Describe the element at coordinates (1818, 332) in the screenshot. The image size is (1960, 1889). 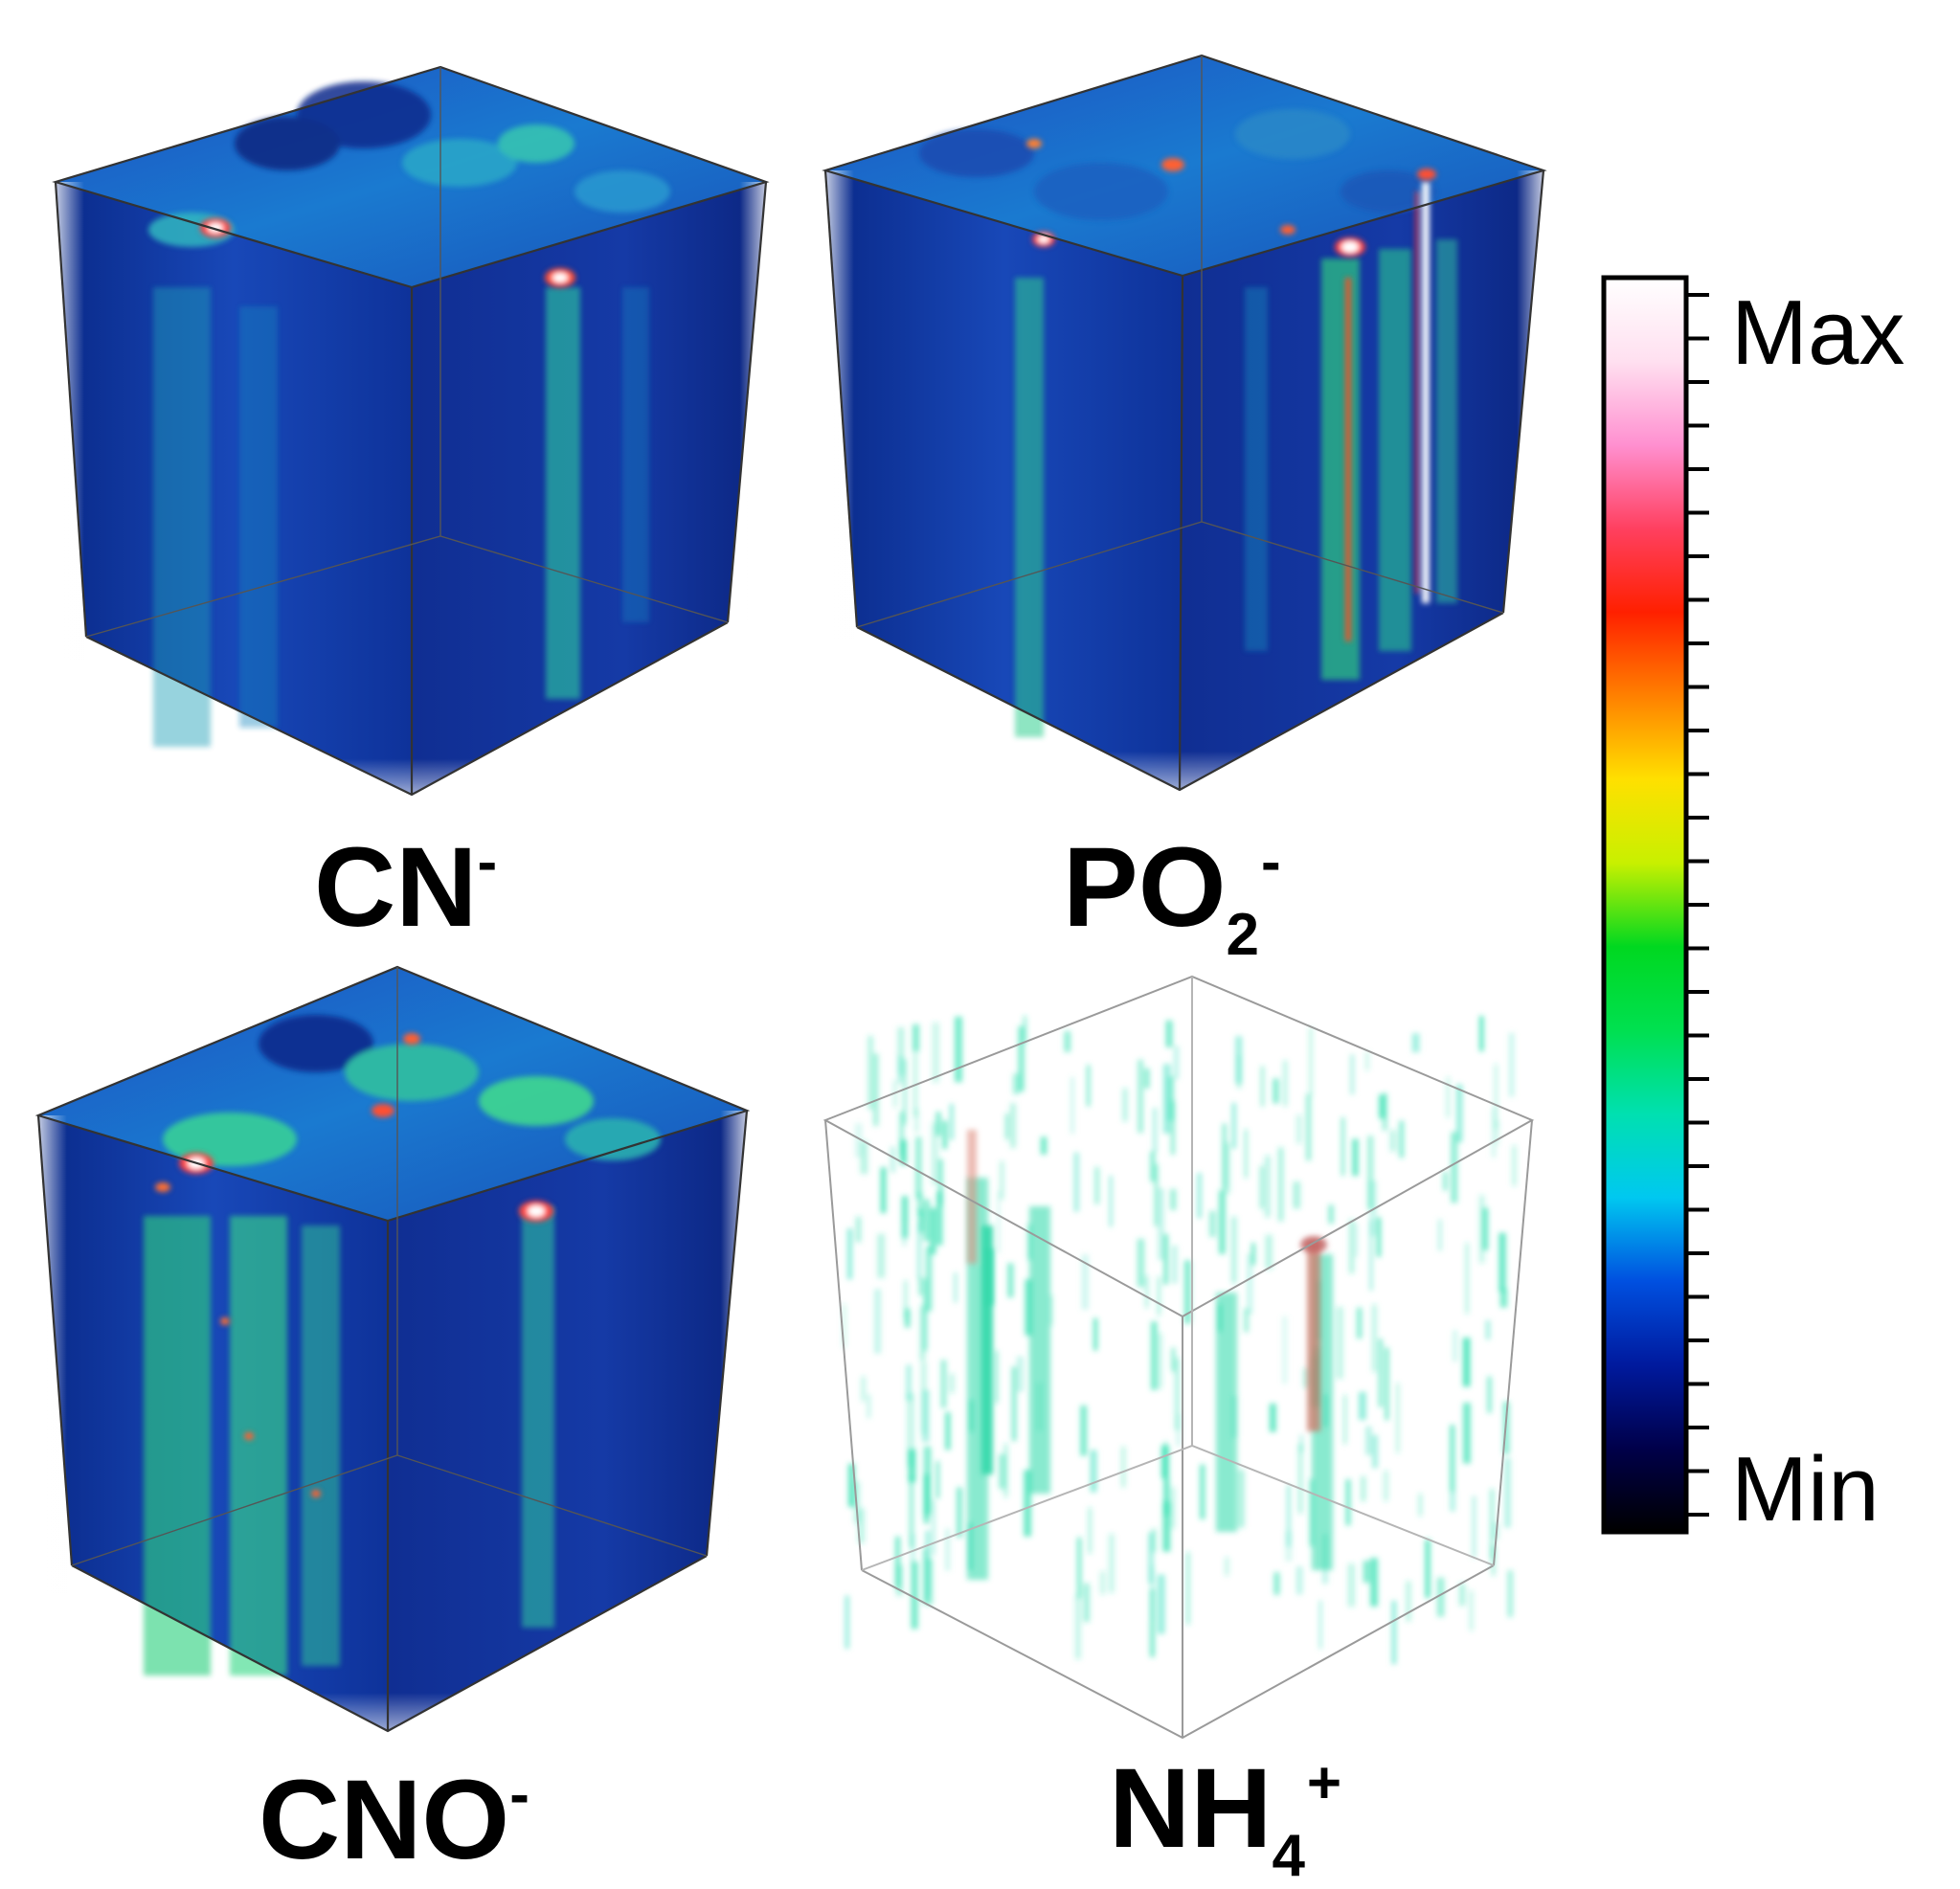
I see `colorbar-max-label: Max` at that location.